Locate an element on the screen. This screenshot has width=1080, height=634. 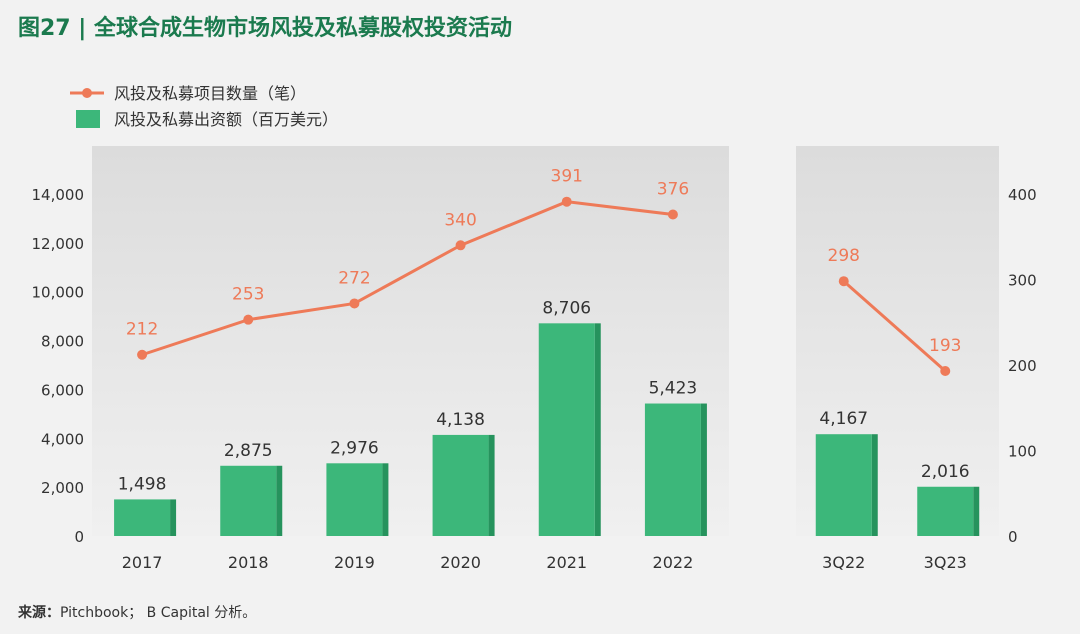
bar-value-label: 4,167 is located at coordinates (843, 419).